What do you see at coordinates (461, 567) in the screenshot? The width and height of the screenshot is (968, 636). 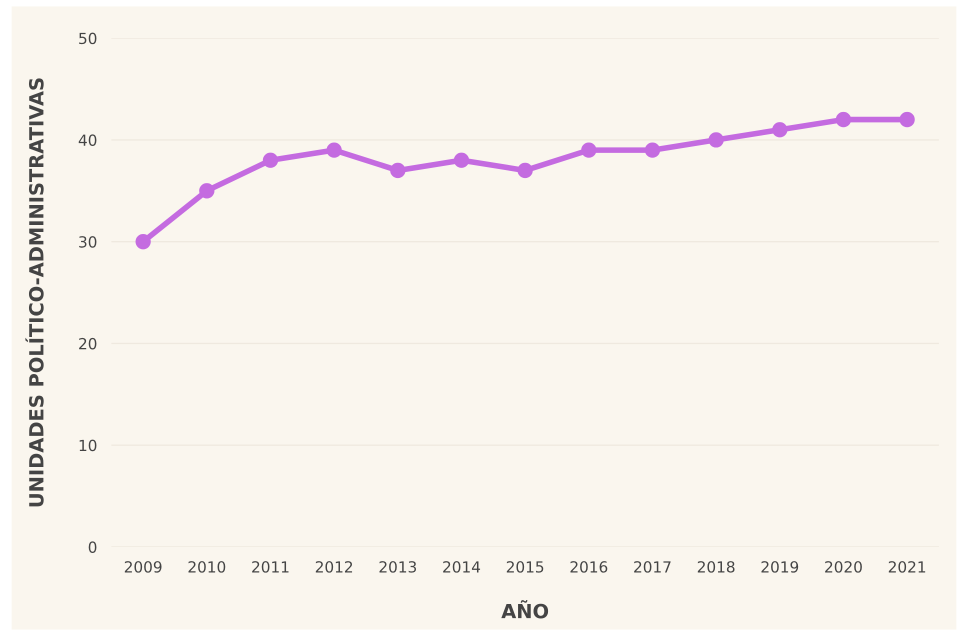 I see `x-tick-label: 2014` at bounding box center [461, 567].